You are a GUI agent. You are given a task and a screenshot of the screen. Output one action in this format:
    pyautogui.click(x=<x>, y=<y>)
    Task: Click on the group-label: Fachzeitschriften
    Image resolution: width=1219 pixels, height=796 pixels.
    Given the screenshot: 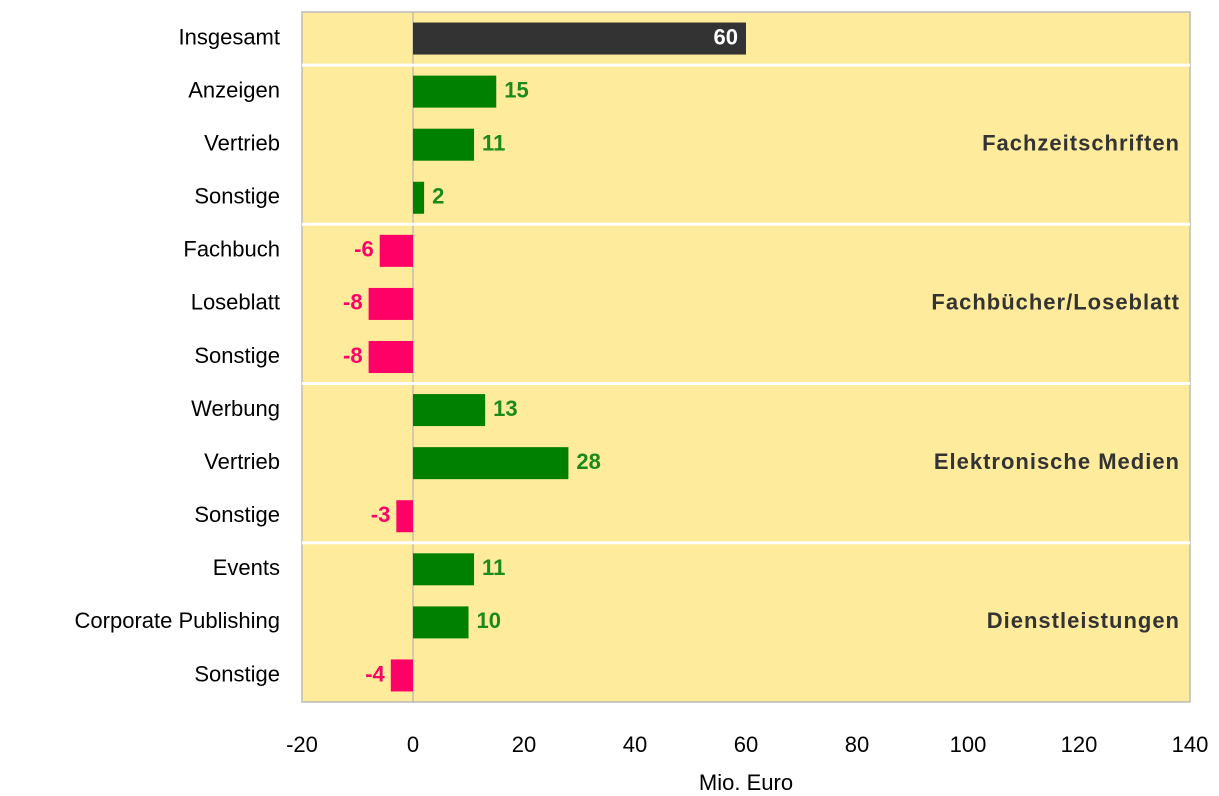 What is the action you would take?
    pyautogui.click(x=1081, y=143)
    